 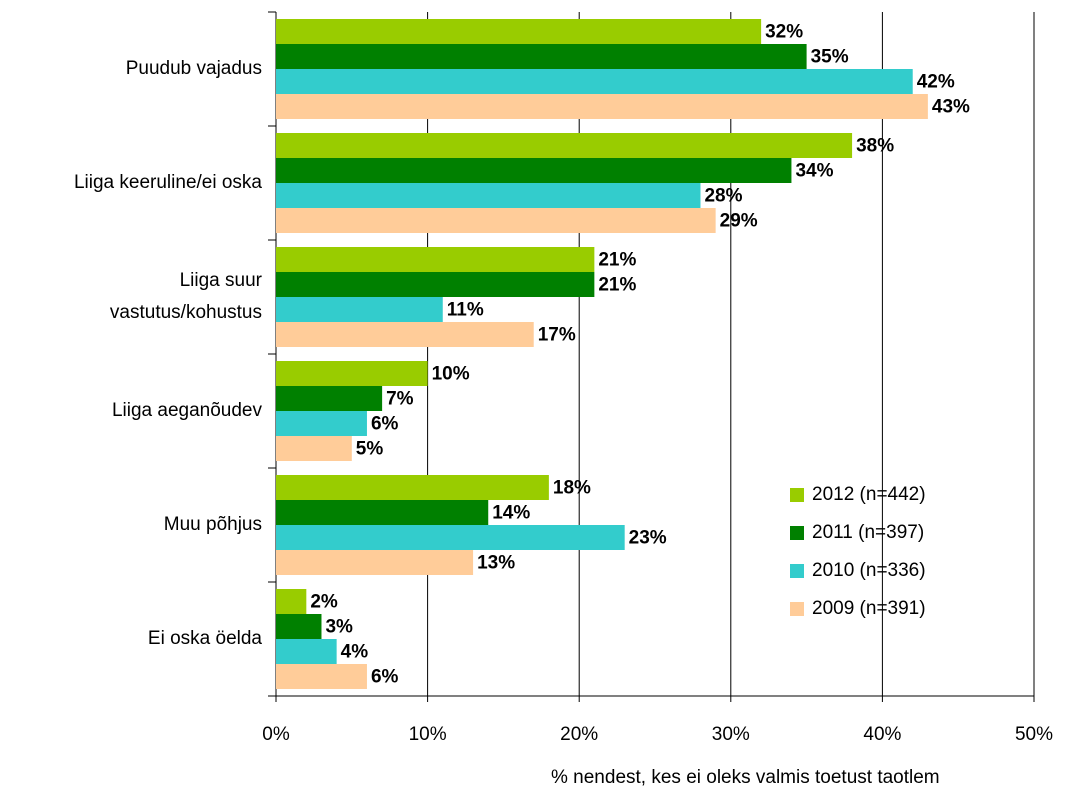 I want to click on y-tick-label: Puudub vajadus, so click(x=194, y=68).